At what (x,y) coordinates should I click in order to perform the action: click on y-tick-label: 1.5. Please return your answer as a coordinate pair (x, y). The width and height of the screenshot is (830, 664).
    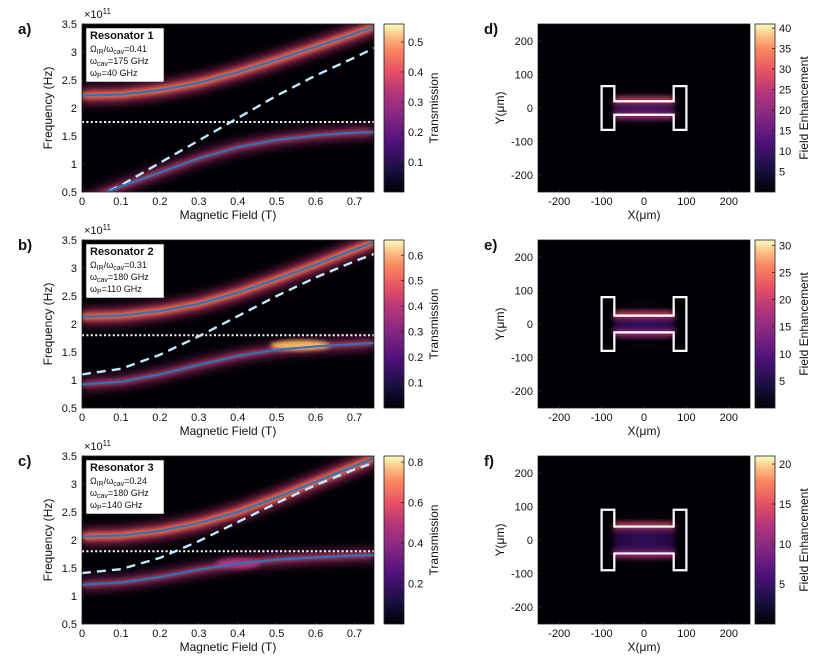
    Looking at the image, I should click on (69, 353).